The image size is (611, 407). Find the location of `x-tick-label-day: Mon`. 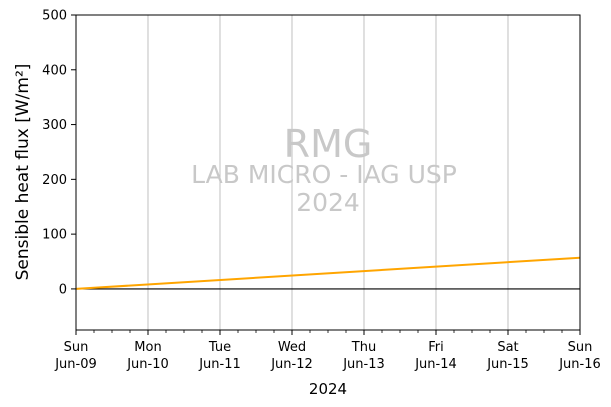

x-tick-label-day: Mon is located at coordinates (147, 347).